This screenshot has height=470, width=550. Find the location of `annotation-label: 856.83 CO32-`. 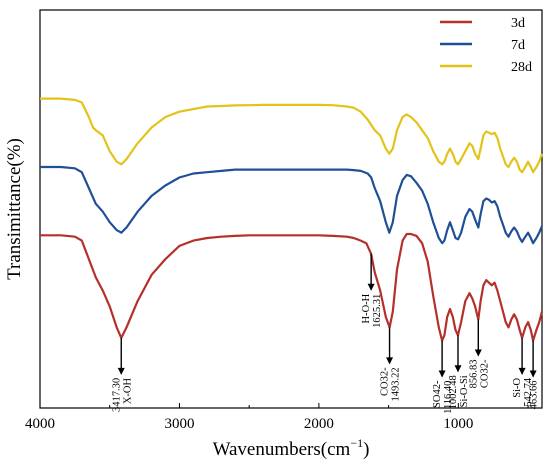

annotation-label: 856.83 CO32- is located at coordinates (479, 373).